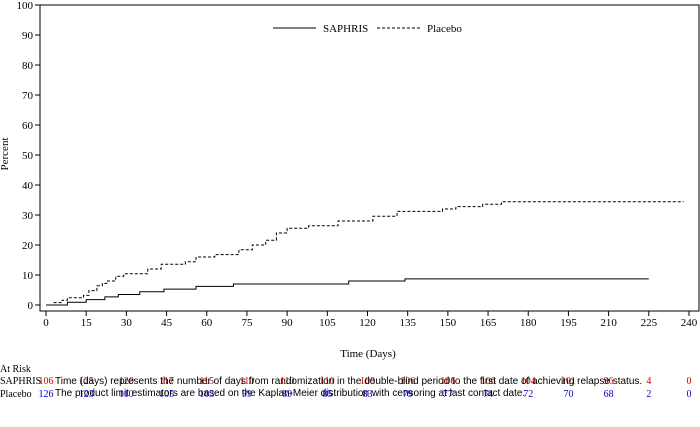 This screenshot has height=427, width=700. Describe the element at coordinates (648, 381) in the screenshot. I see `at-risk-count: 4` at that location.